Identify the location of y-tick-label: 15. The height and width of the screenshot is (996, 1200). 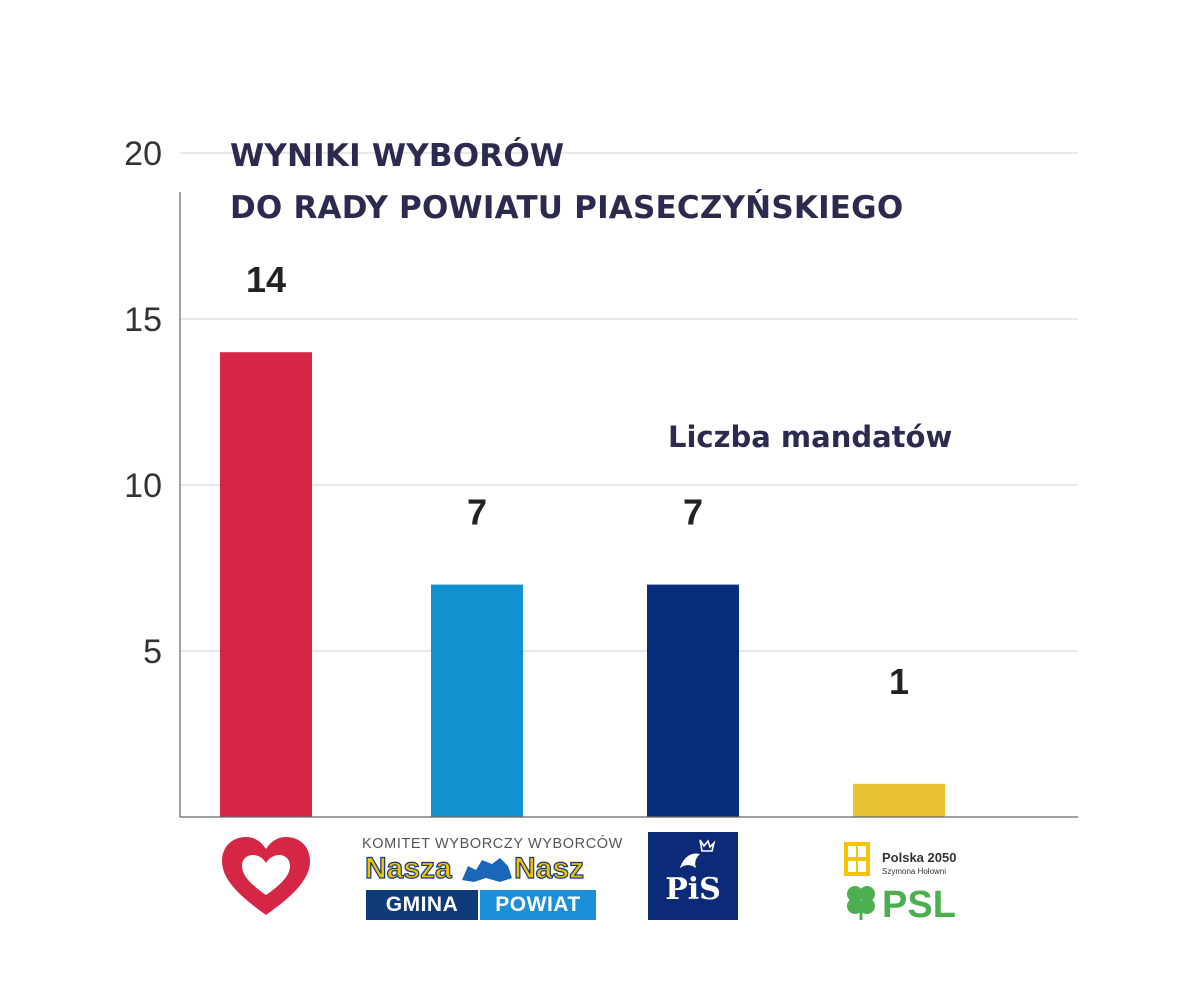
(143, 320).